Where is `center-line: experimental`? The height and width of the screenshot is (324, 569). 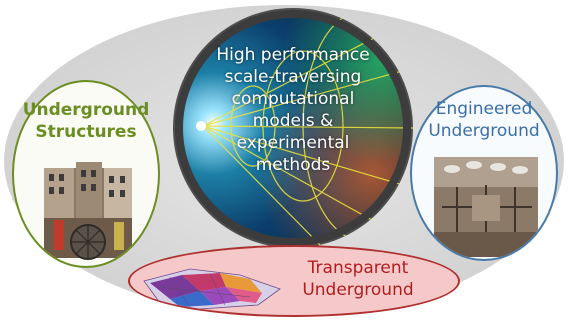 center-line: experimental is located at coordinates (293, 143).